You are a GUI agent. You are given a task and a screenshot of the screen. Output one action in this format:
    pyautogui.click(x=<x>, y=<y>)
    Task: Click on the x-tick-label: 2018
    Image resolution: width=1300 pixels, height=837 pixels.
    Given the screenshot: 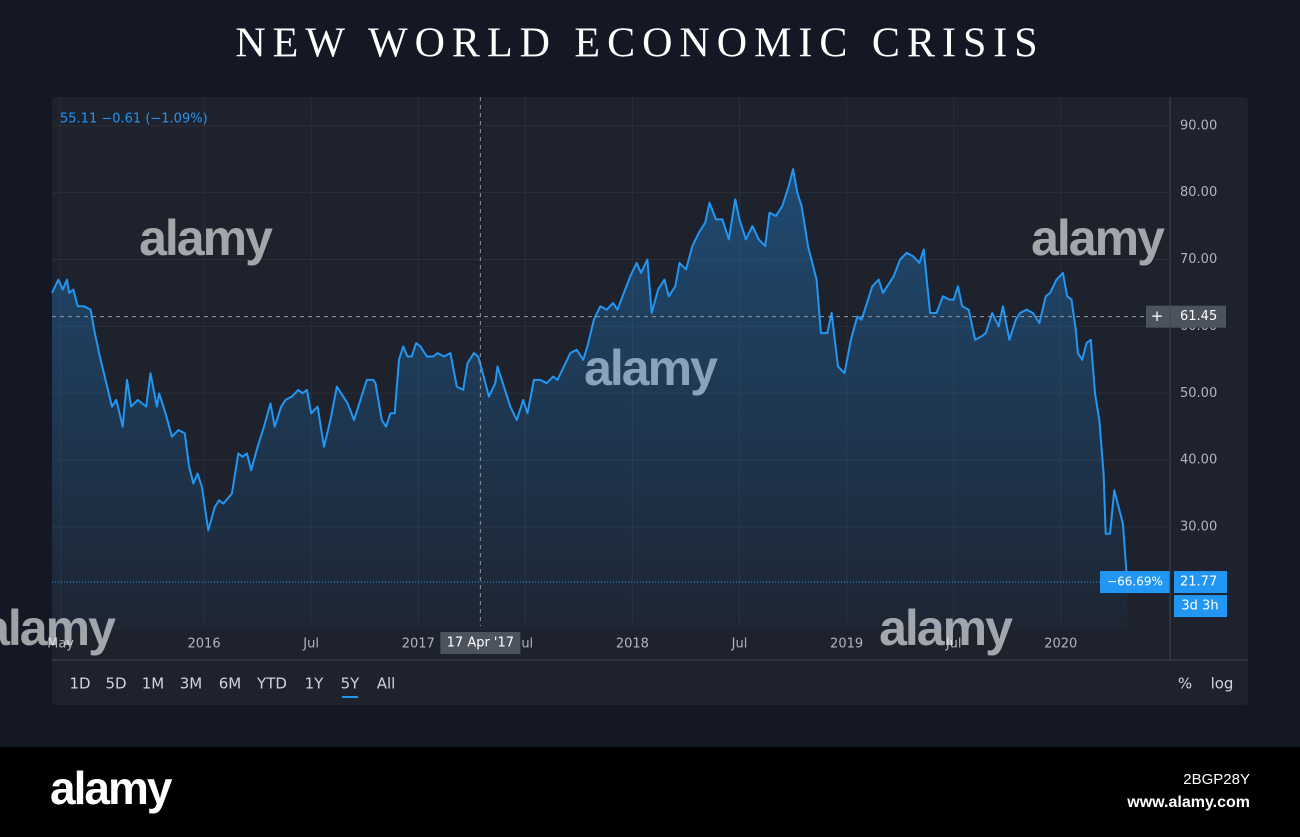 What is the action you would take?
    pyautogui.click(x=632, y=644)
    